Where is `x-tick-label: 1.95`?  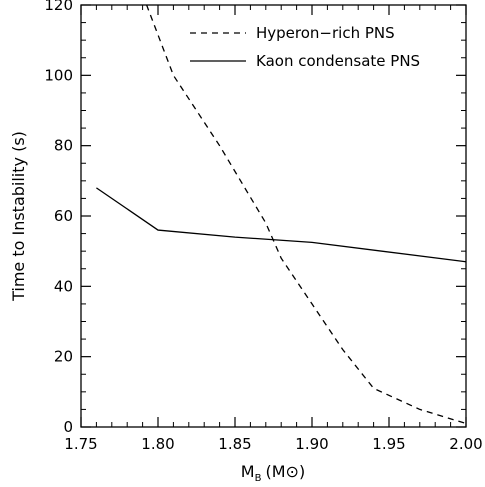
x-tick-label: 1.95 is located at coordinates (388, 444).